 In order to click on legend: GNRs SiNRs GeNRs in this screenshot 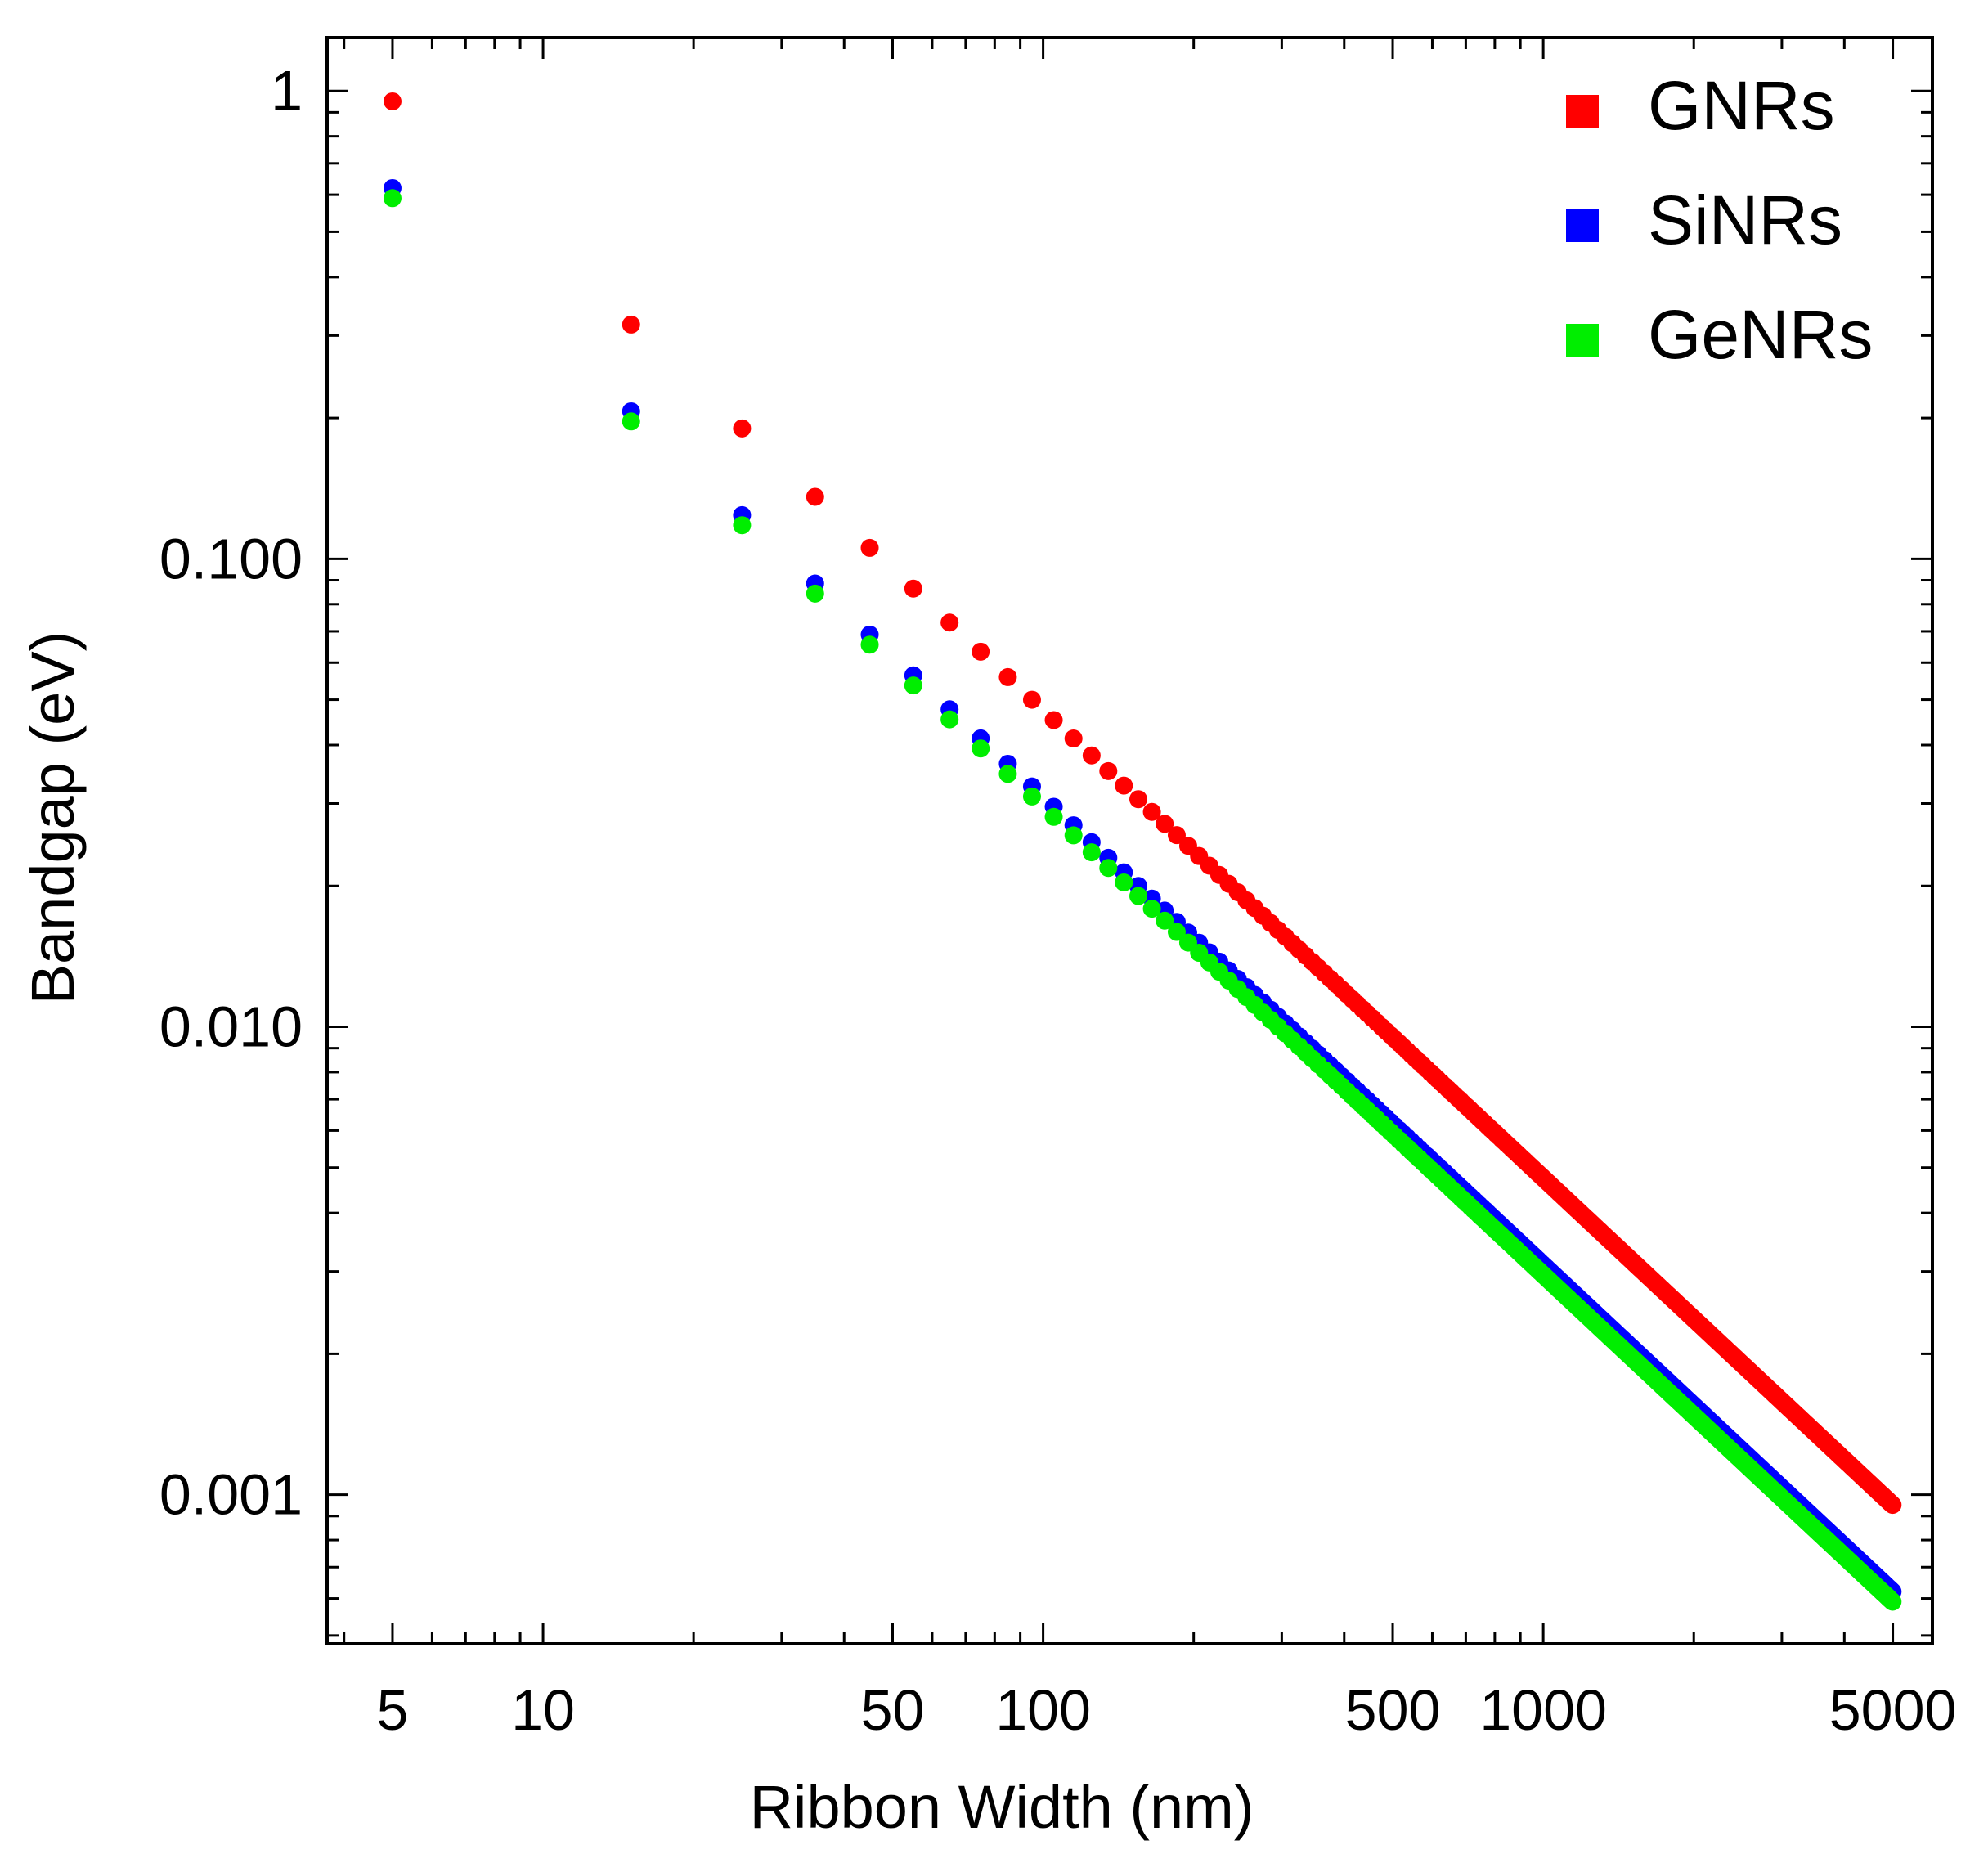, I will do `click(1720, 220)`.